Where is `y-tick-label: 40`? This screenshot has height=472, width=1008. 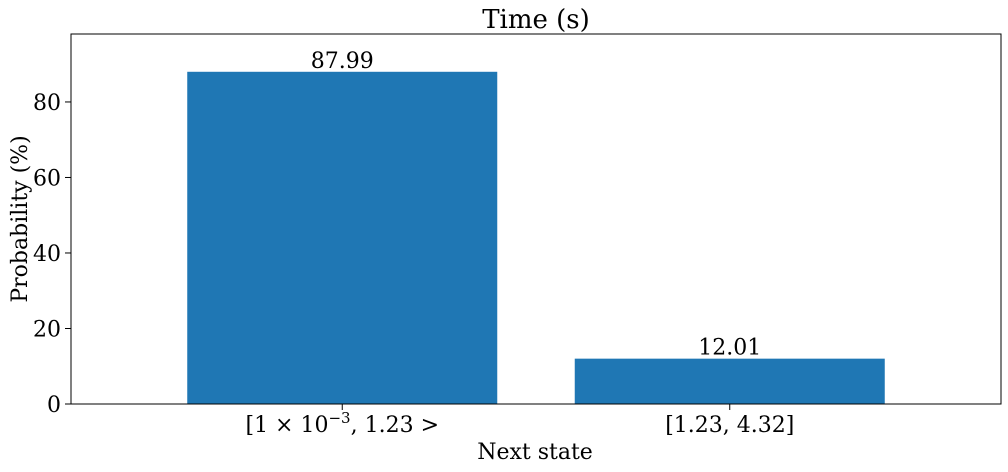 y-tick-label: 40 is located at coordinates (47, 254).